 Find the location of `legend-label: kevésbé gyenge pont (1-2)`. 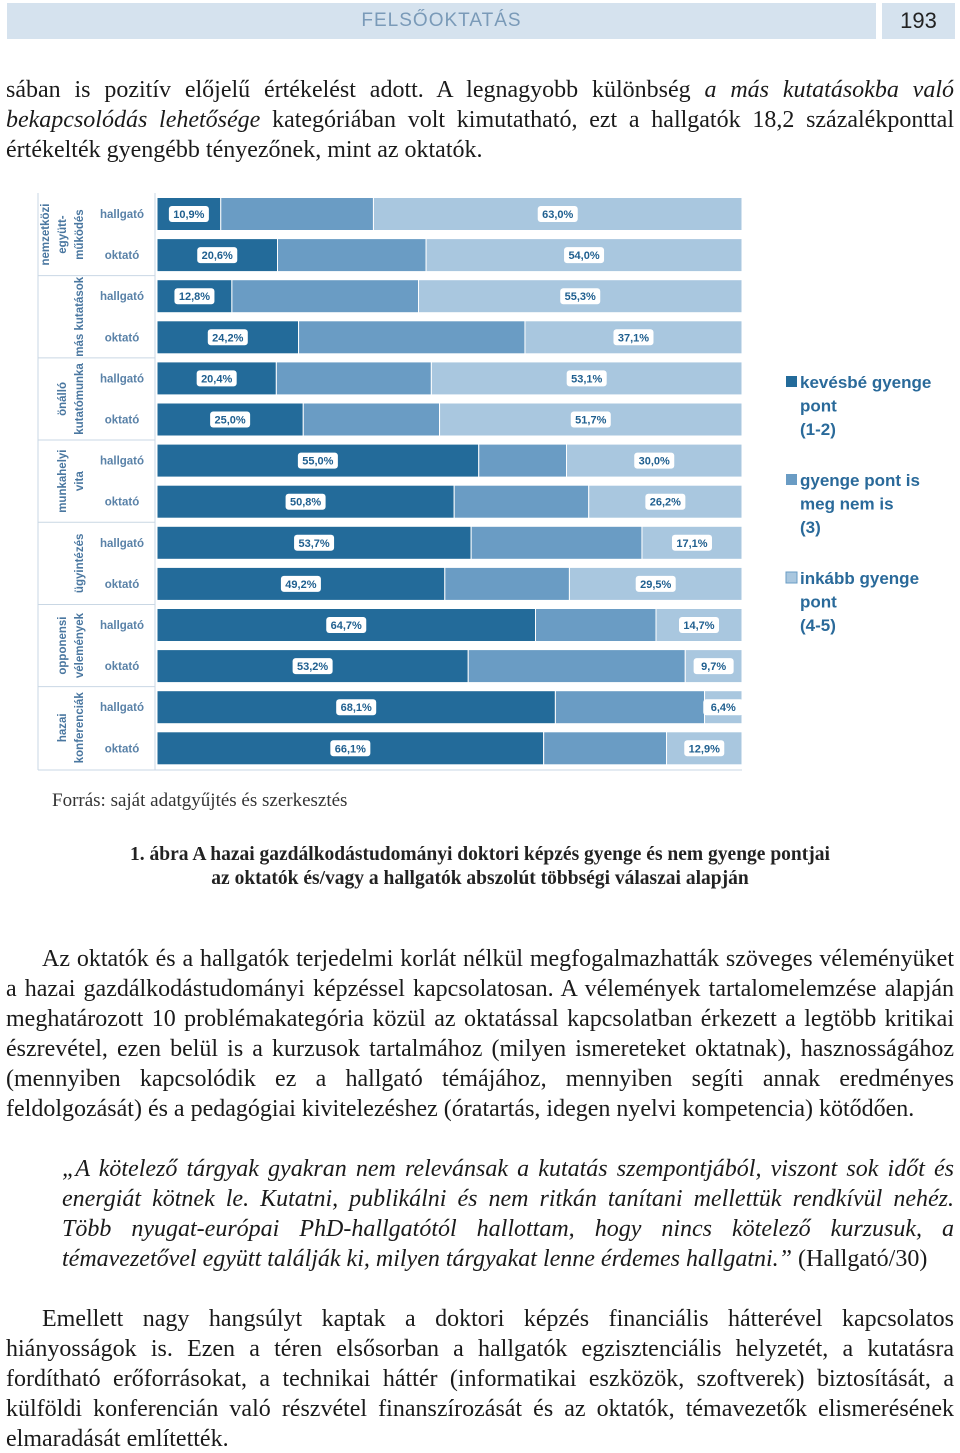

legend-label: kevésbé gyenge pont (1-2) is located at coordinates (865, 406).